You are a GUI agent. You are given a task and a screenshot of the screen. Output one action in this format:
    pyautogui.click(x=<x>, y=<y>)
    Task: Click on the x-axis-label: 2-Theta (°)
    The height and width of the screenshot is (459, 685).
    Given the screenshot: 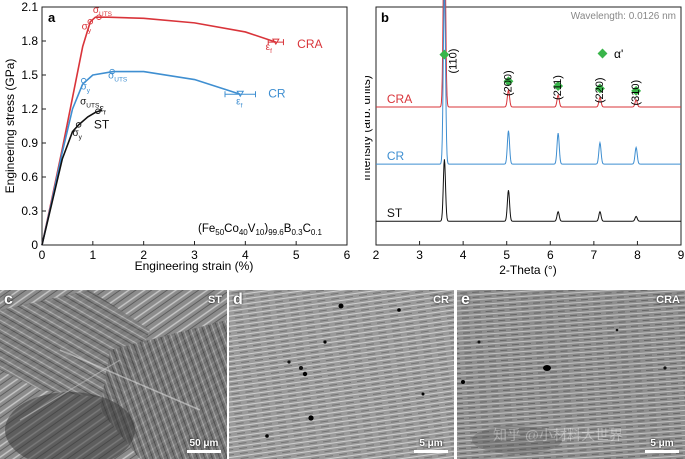 What is the action you would take?
    pyautogui.click(x=527, y=270)
    